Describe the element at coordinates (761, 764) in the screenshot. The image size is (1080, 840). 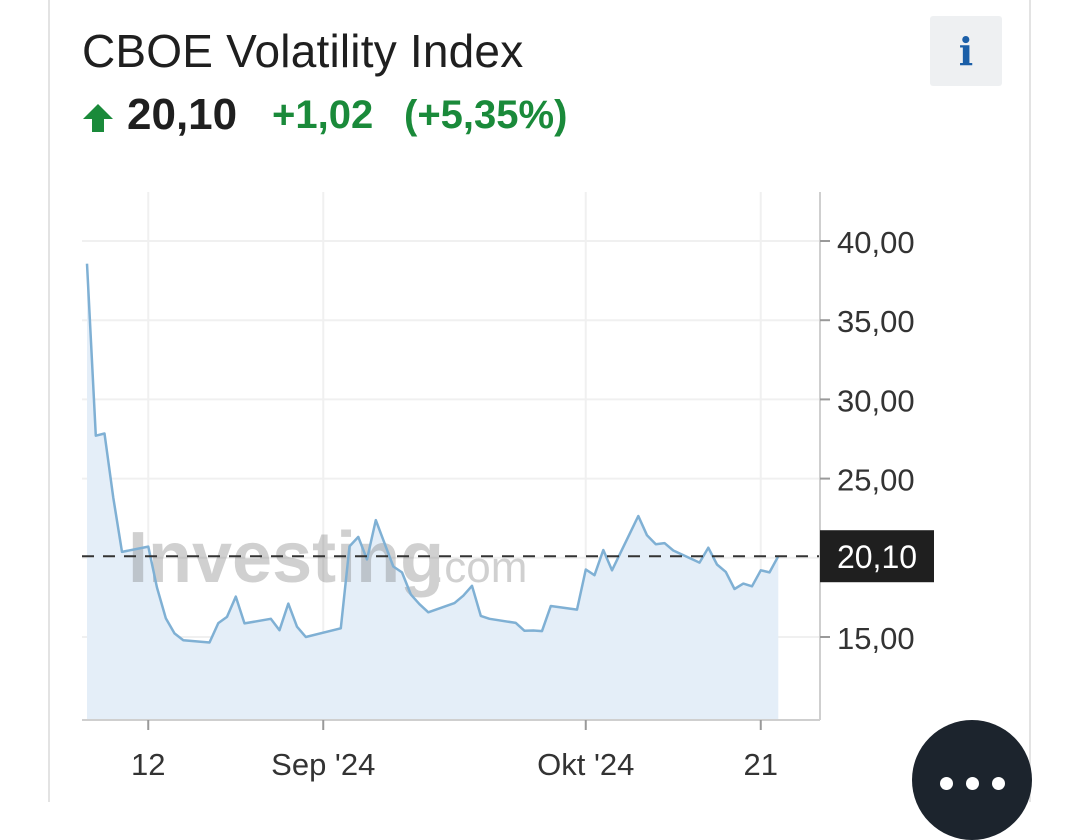
I see `x-tick-label: 21` at that location.